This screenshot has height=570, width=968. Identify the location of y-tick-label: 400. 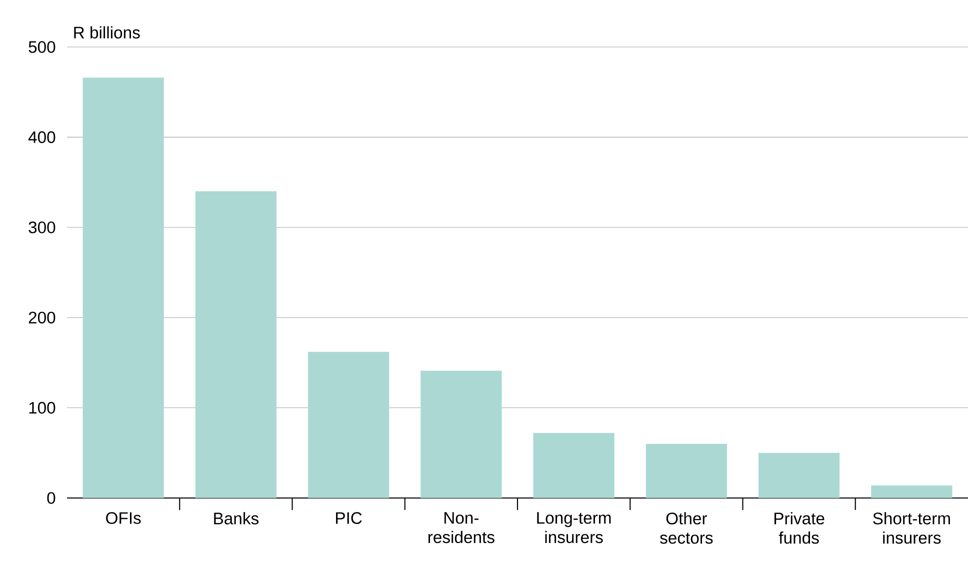
(42, 137).